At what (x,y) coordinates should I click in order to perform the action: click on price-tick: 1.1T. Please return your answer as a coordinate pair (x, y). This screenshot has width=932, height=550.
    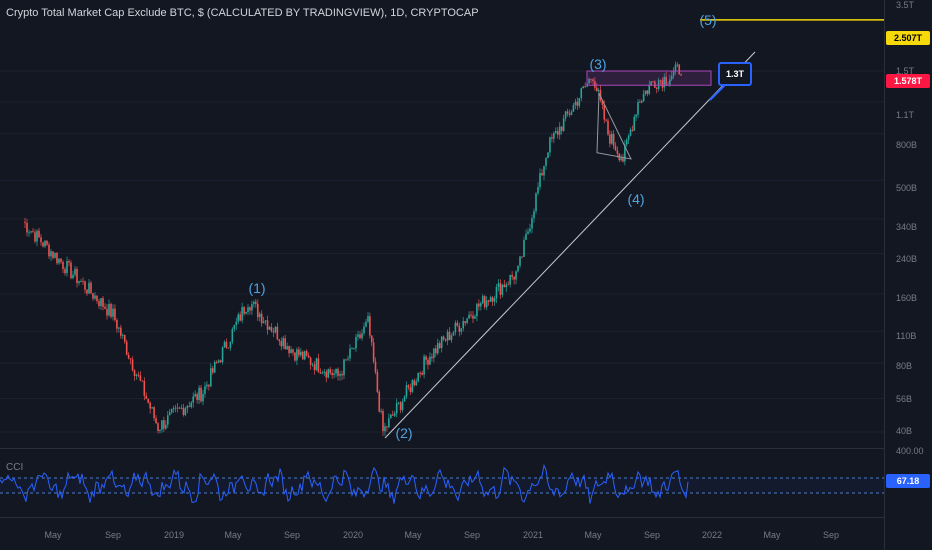
    Looking at the image, I should click on (905, 115).